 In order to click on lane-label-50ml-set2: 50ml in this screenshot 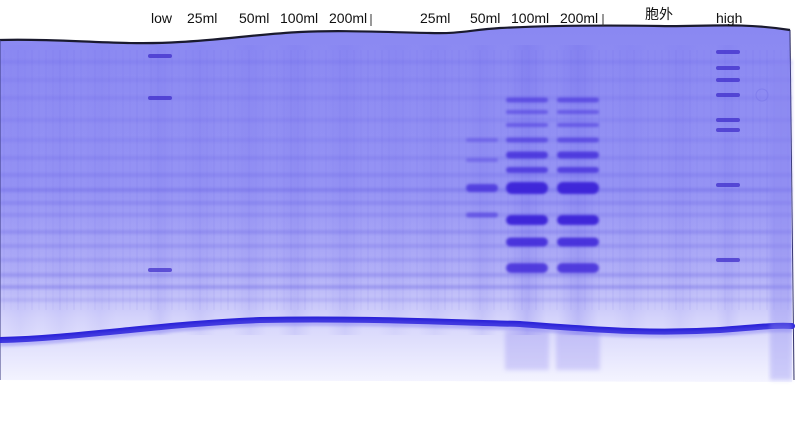, I will do `click(485, 18)`.